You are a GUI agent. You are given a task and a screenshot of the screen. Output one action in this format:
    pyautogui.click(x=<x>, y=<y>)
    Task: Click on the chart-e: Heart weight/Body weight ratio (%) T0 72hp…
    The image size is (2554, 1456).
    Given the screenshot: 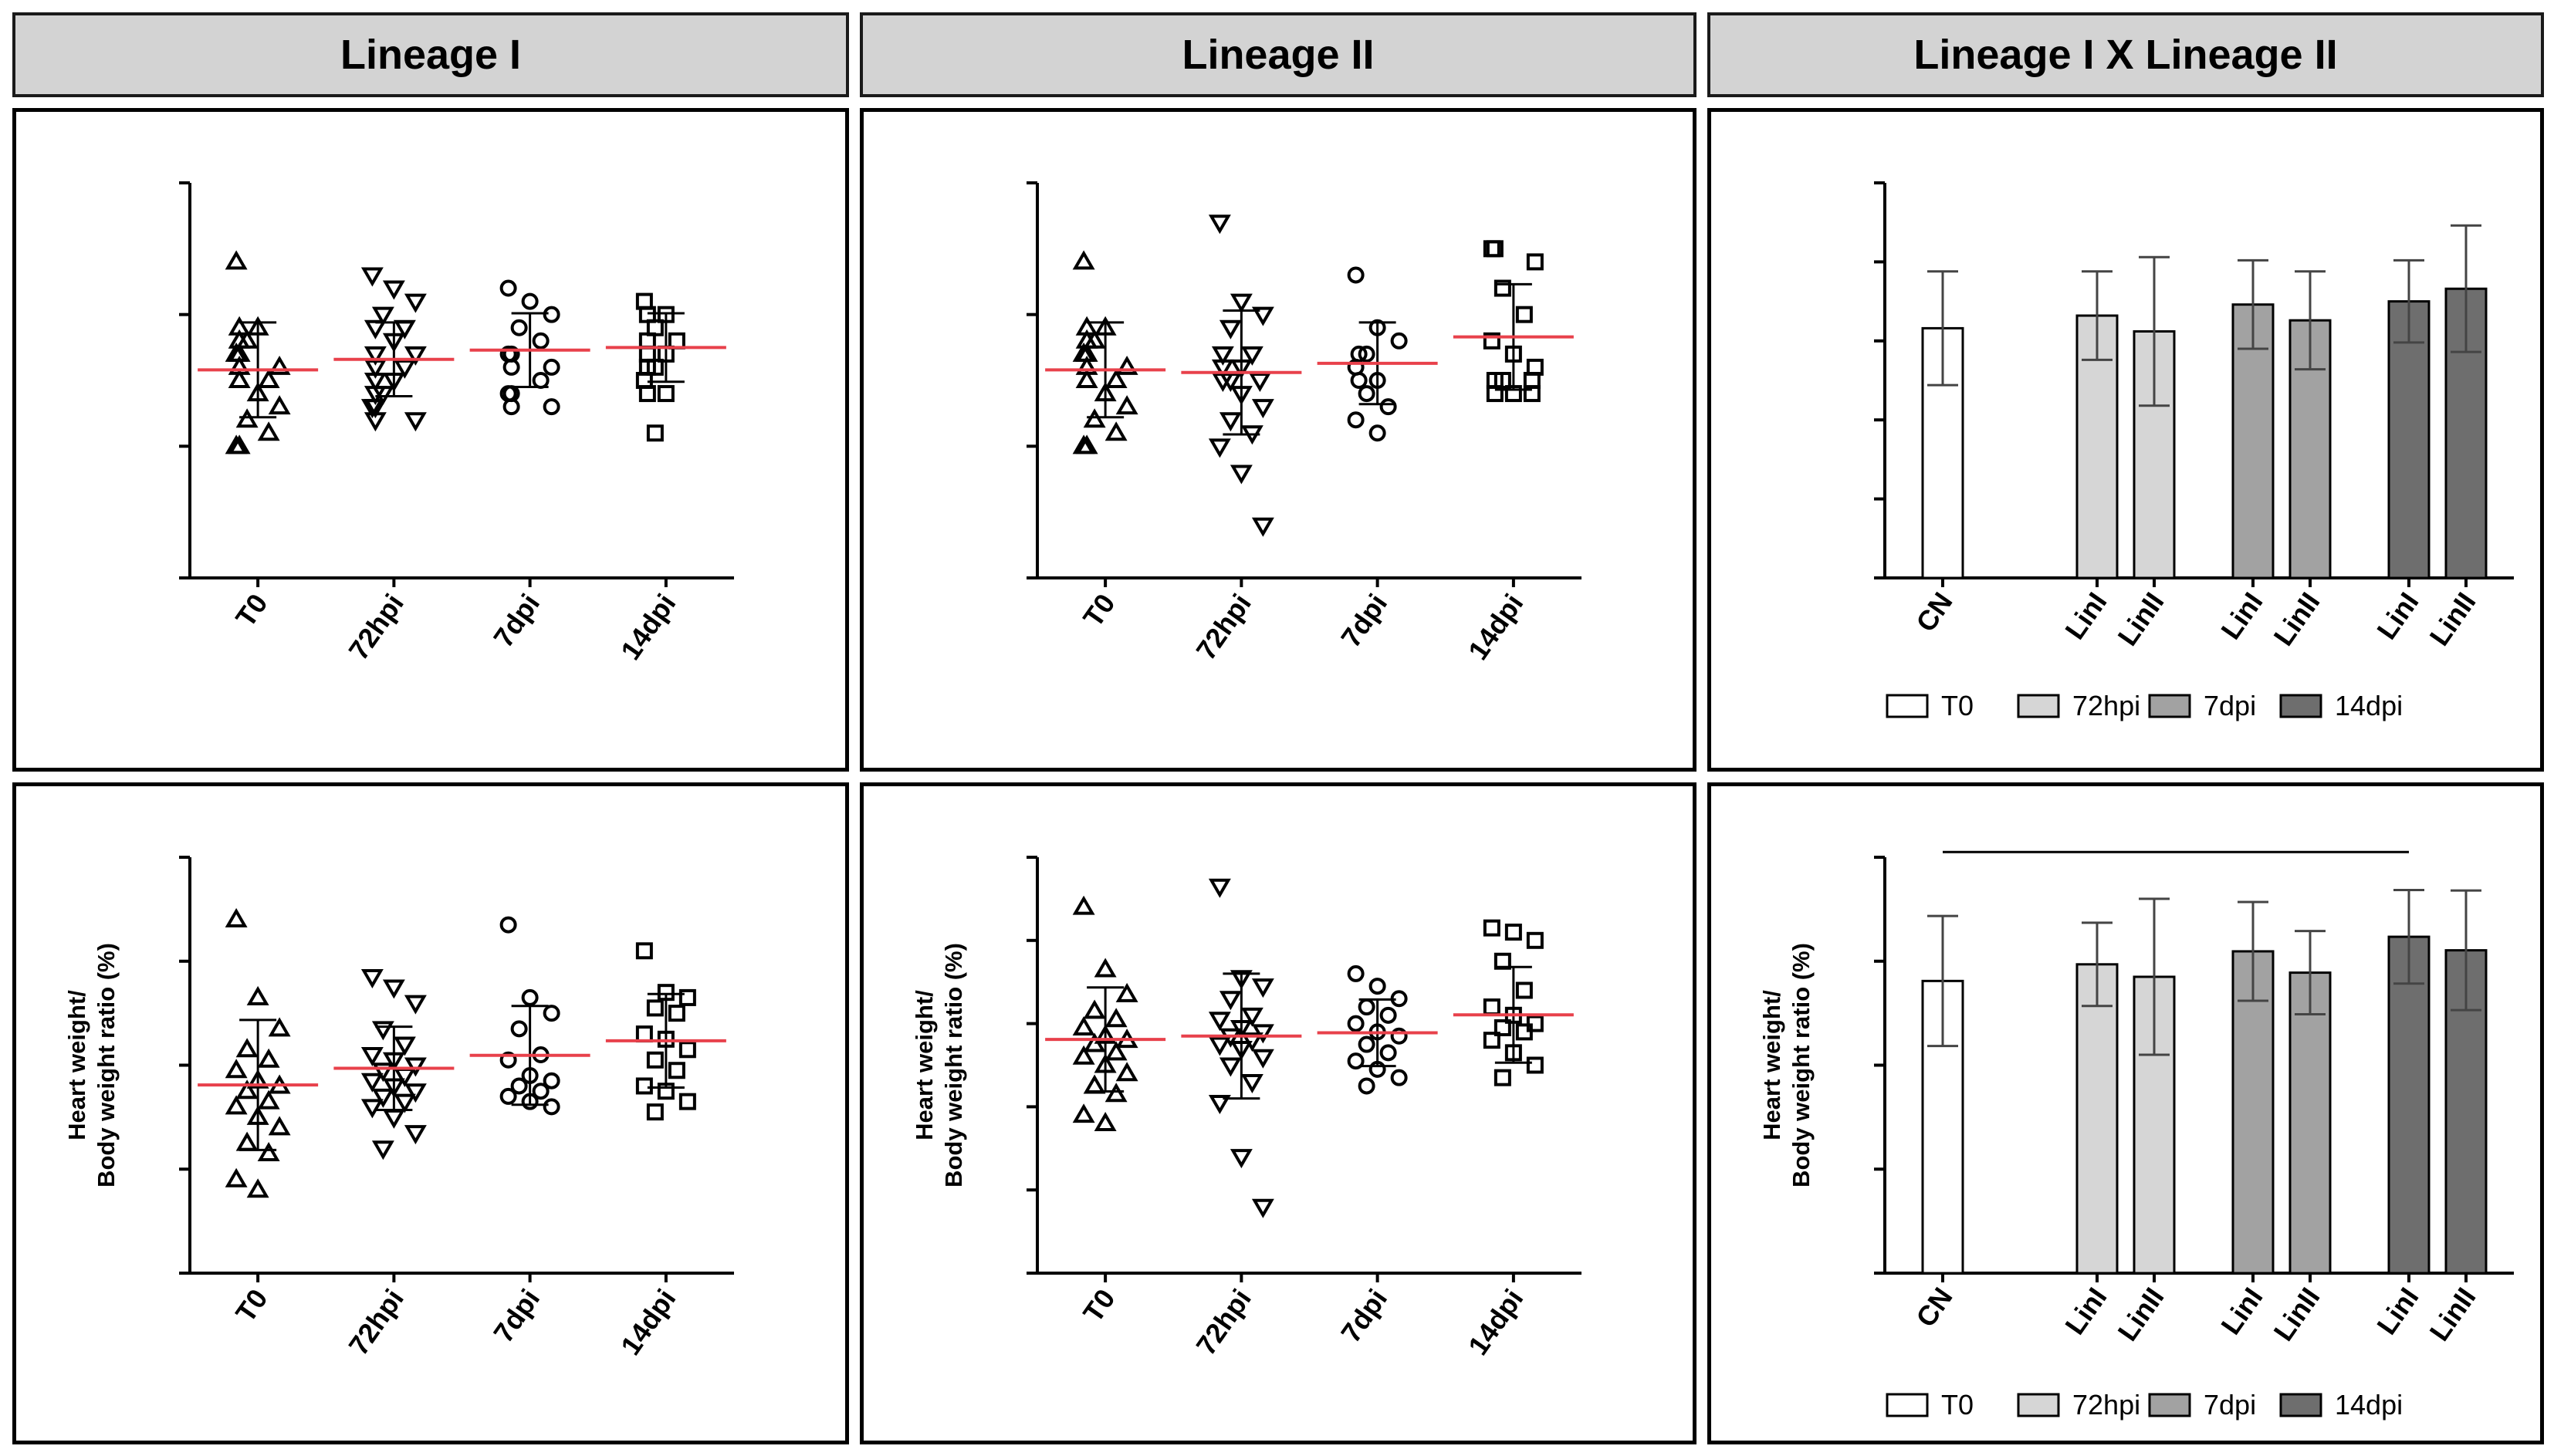 What is the action you would take?
    pyautogui.click(x=1246, y=1108)
    